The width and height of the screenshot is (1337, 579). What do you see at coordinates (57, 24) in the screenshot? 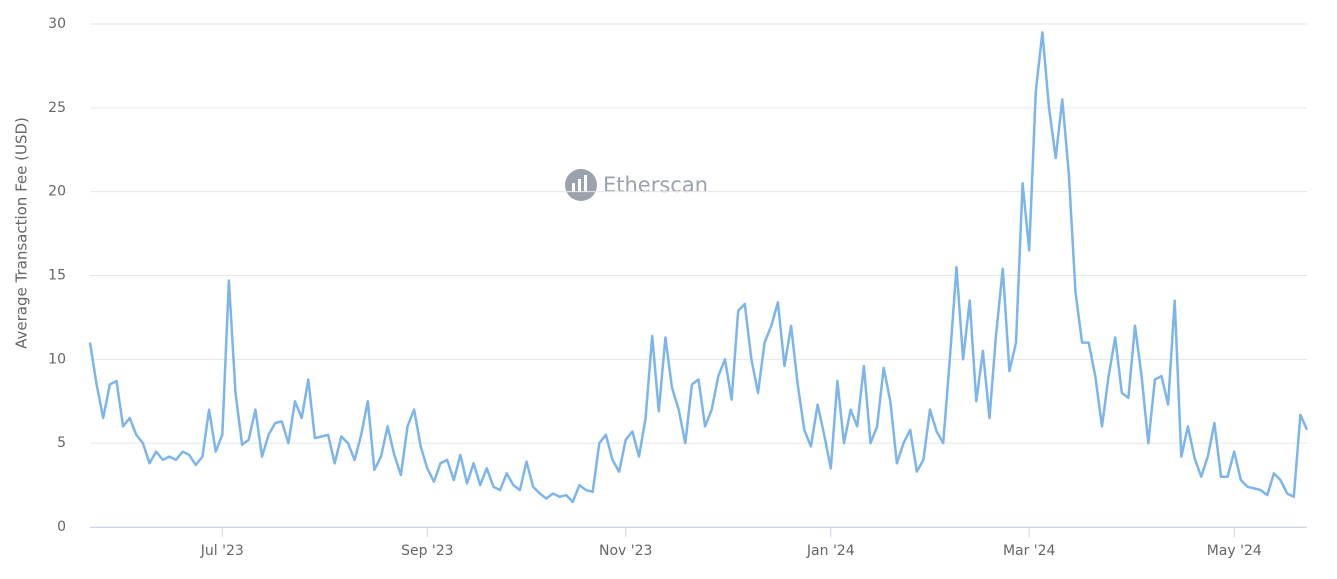
I see `y-tick-label: 30` at bounding box center [57, 24].